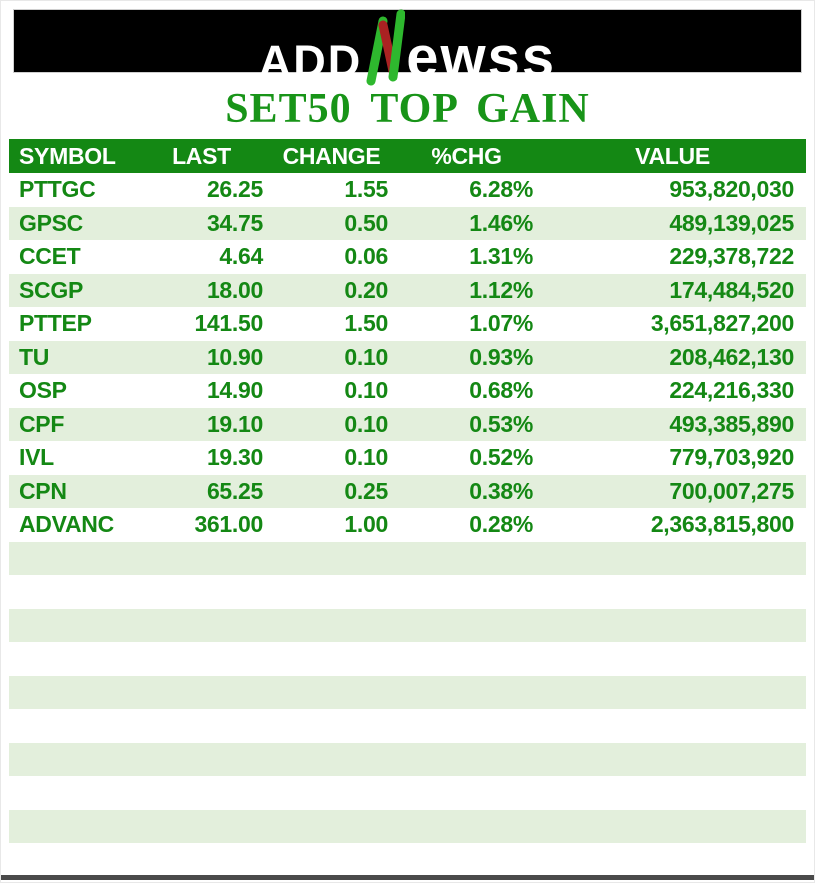 This screenshot has height=883, width=815. Describe the element at coordinates (722, 524) in the screenshot. I see `value-cell: 2,363,815,800` at that location.